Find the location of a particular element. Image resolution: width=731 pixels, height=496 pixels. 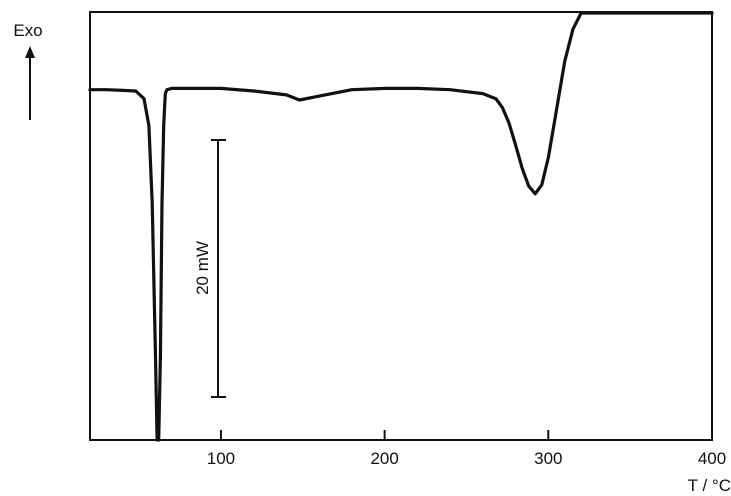

x-tick-label: 300 is located at coordinates (548, 458).